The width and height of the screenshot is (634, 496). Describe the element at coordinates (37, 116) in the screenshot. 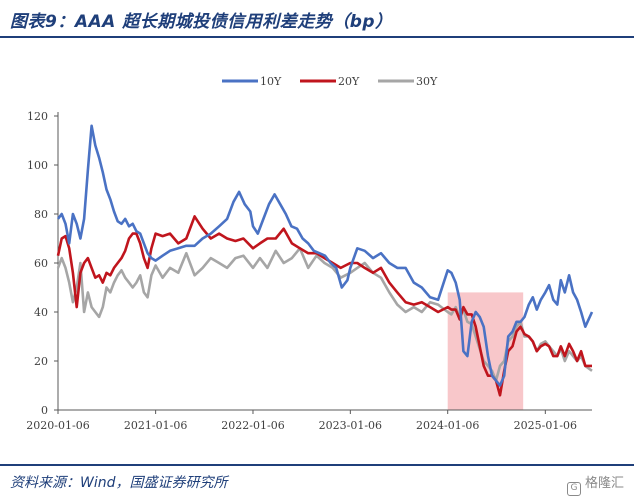

I see `y-tick-label: 120` at that location.